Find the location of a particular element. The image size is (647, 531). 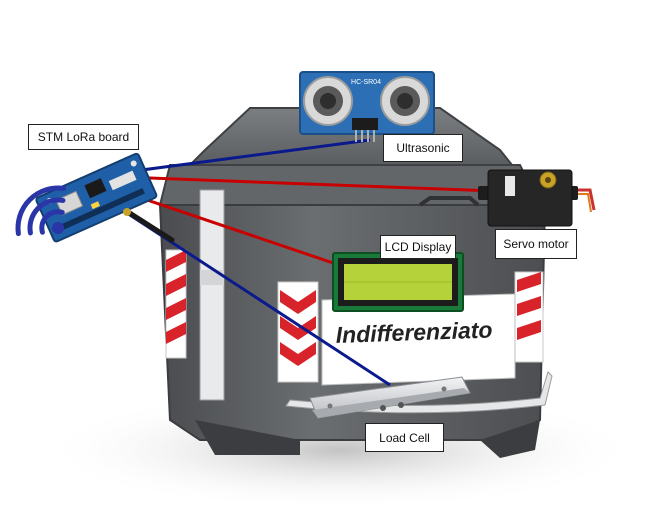

label-load-cell: Load Cell is located at coordinates (404, 437).